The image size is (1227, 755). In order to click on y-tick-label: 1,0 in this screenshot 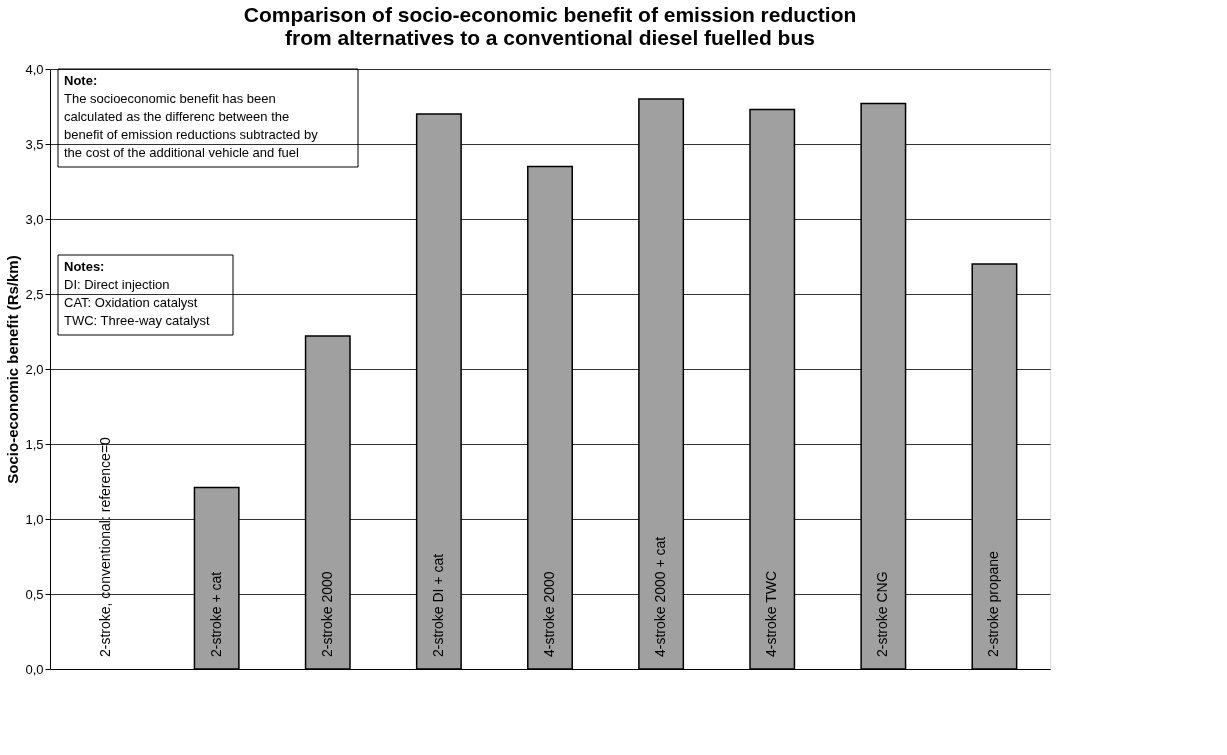, I will do `click(34, 519)`.